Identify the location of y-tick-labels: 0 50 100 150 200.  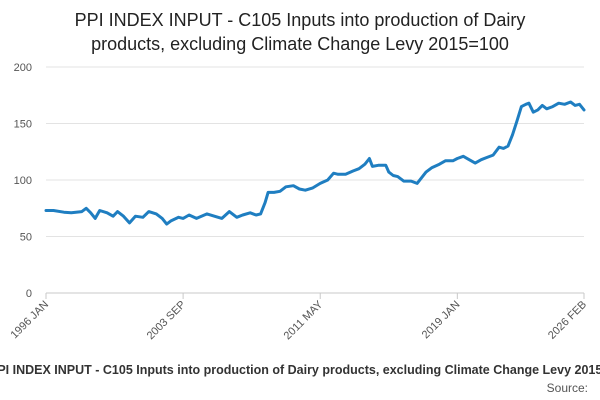
(23, 181).